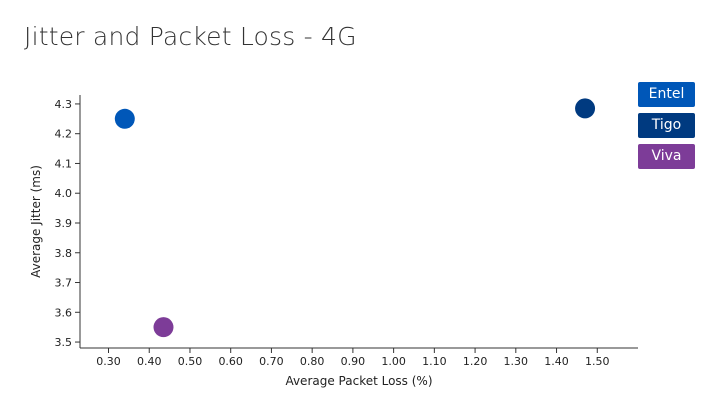 This screenshot has width=724, height=400. What do you see at coordinates (64, 193) in the screenshot?
I see `y-tick-label: 4.0` at bounding box center [64, 193].